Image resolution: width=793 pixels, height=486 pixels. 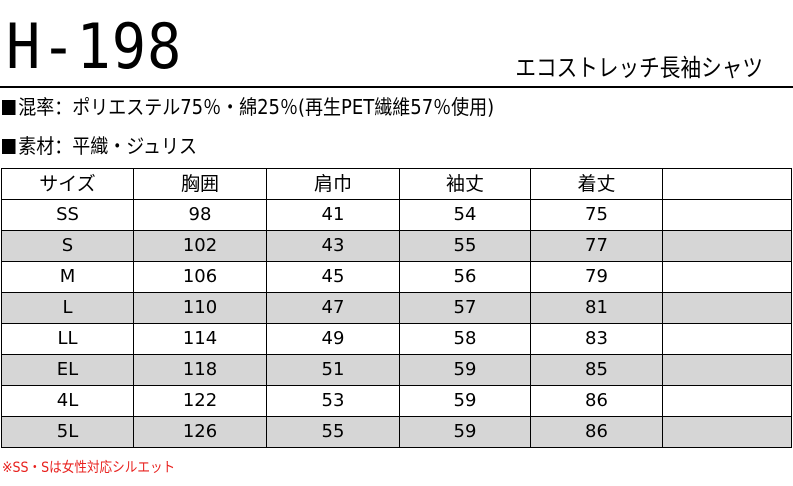 I want to click on cell-size: 4L, so click(x=67, y=401).